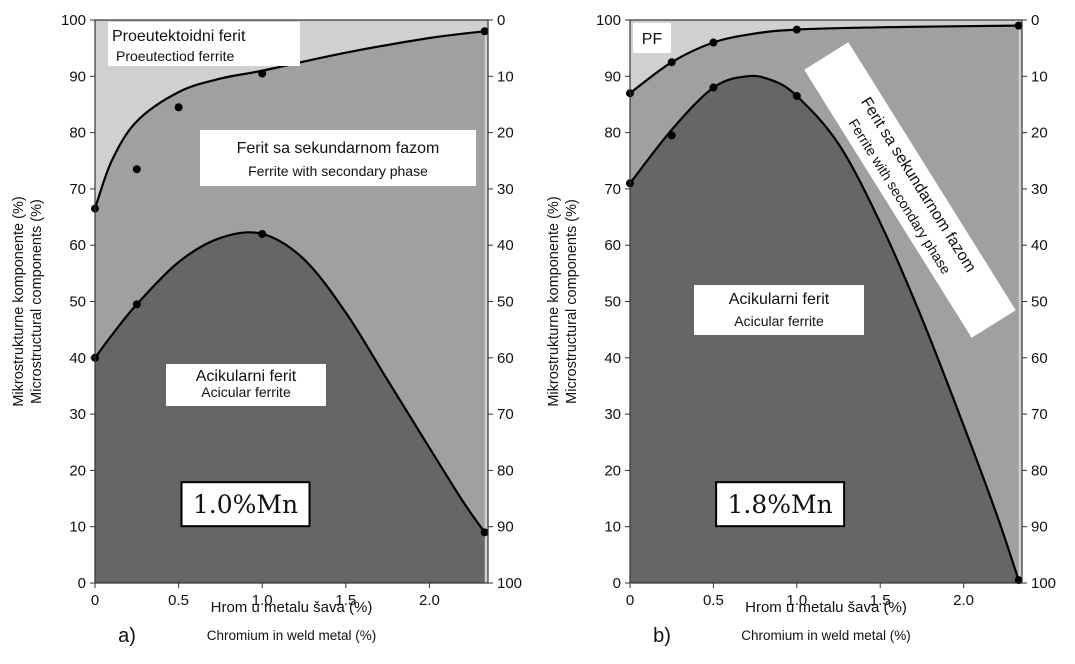 This screenshot has width=1075, height=664. I want to click on region-label-proeutectoid: Proeutektoidni ferit, so click(179, 36).